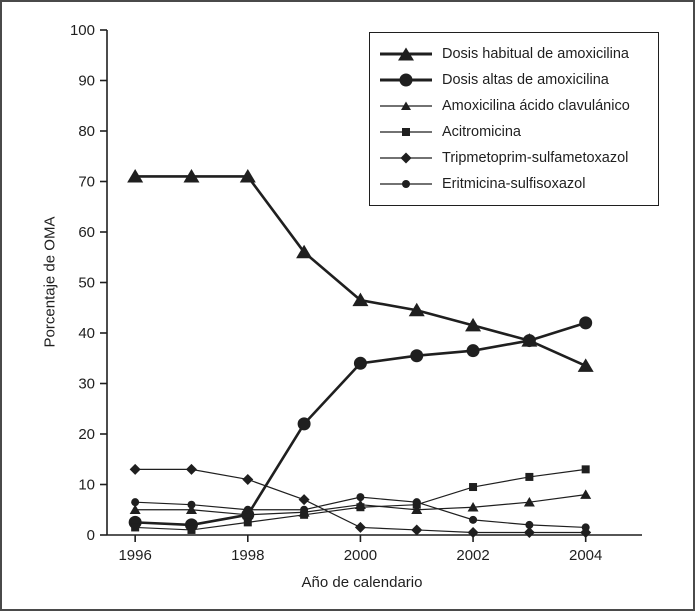 The width and height of the screenshot is (695, 611). I want to click on legend-item: Dosis altas de amoxicilina, so click(514, 80).